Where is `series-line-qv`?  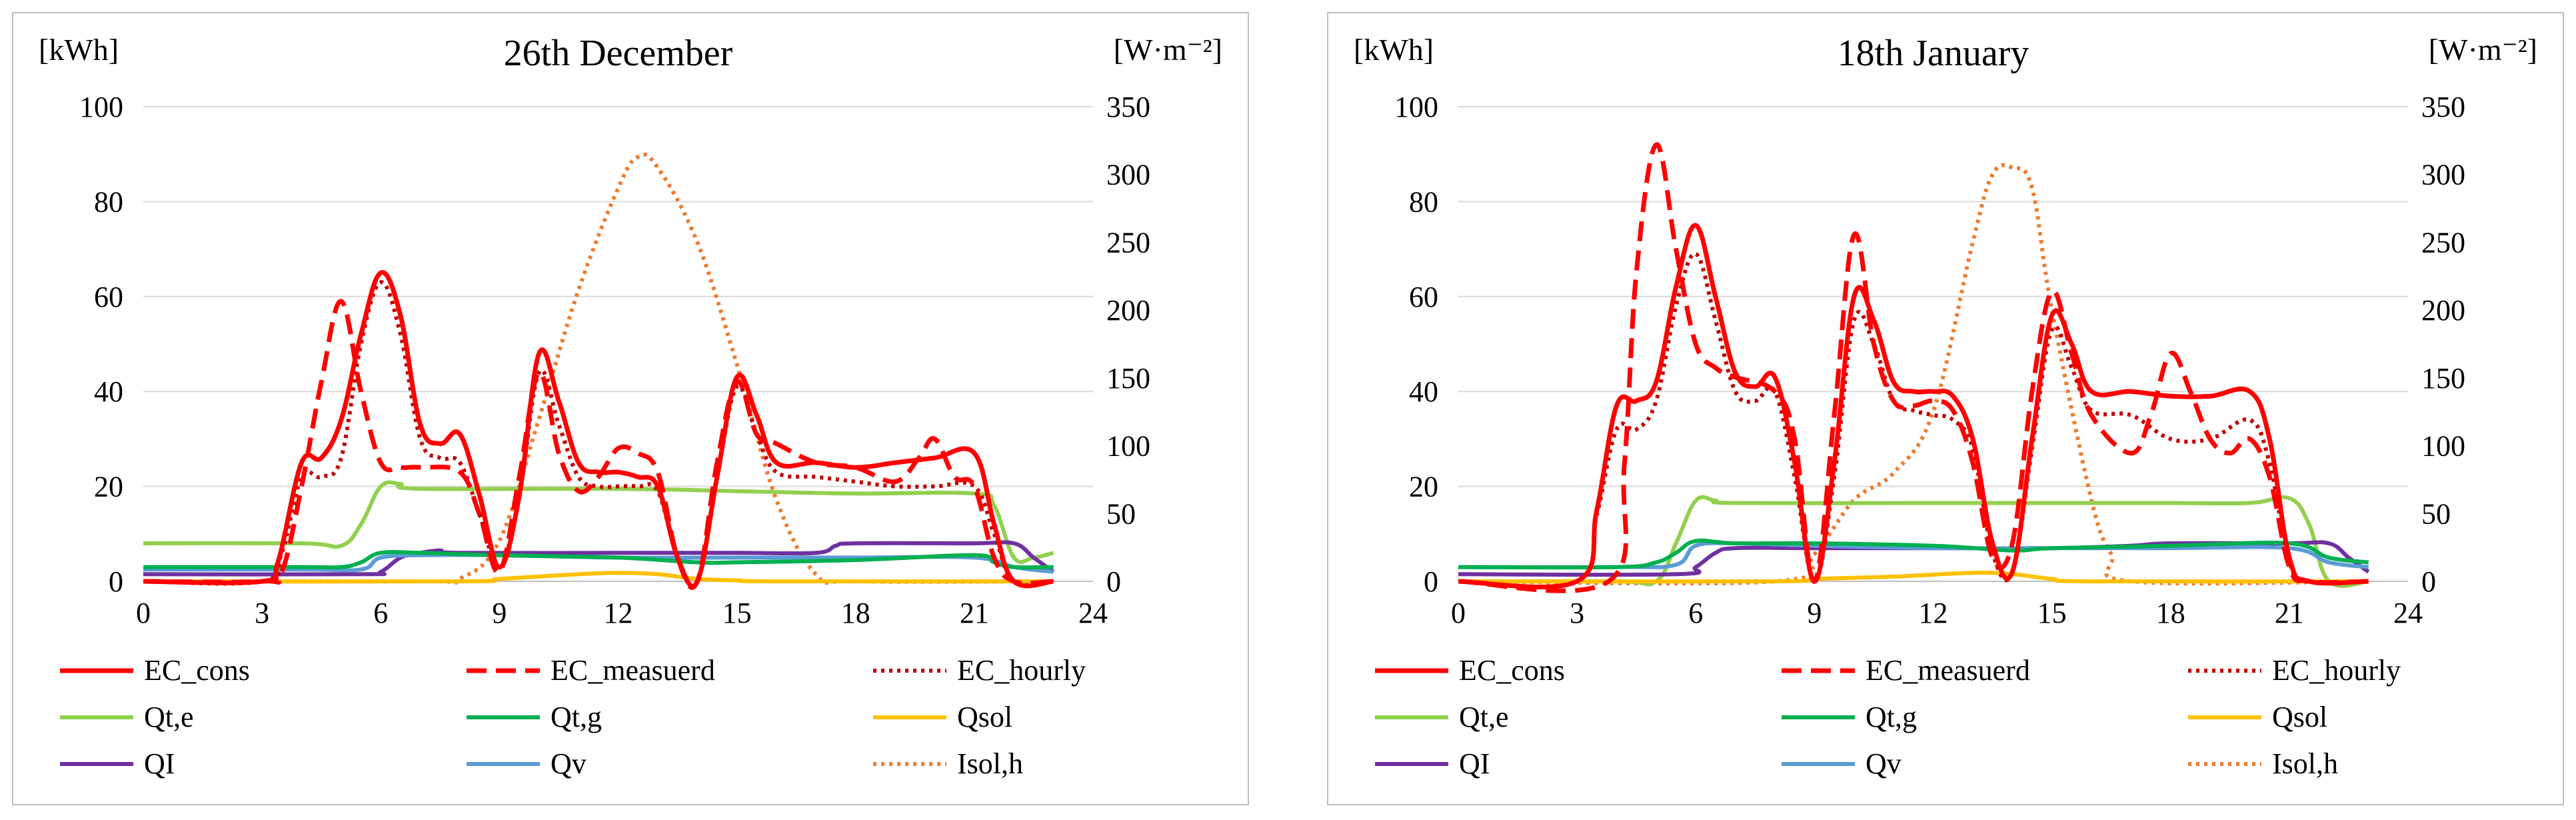 series-line-qv is located at coordinates (1914, 555).